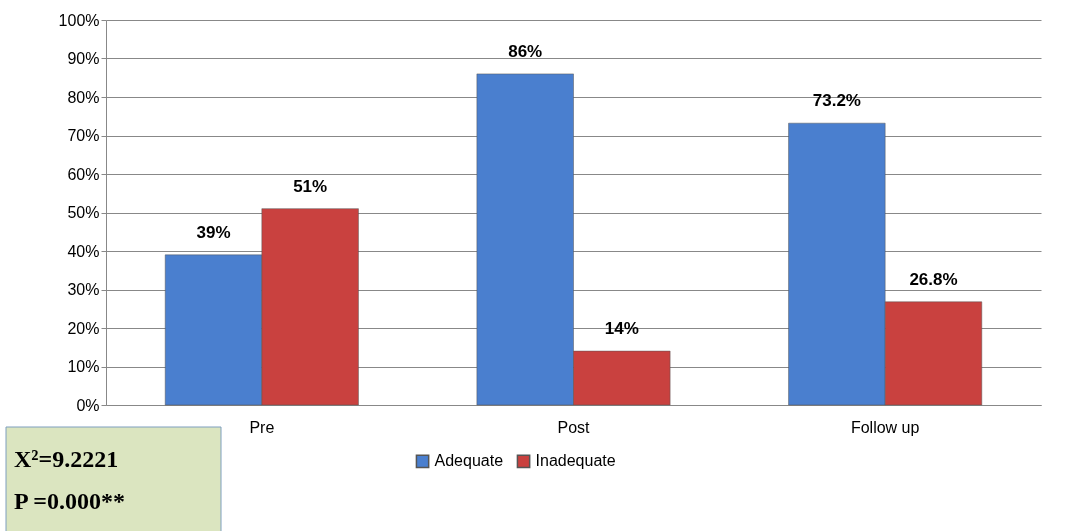 This screenshot has height=531, width=1076. Describe the element at coordinates (83, 212) in the screenshot. I see `y-tick-label: 50%` at that location.